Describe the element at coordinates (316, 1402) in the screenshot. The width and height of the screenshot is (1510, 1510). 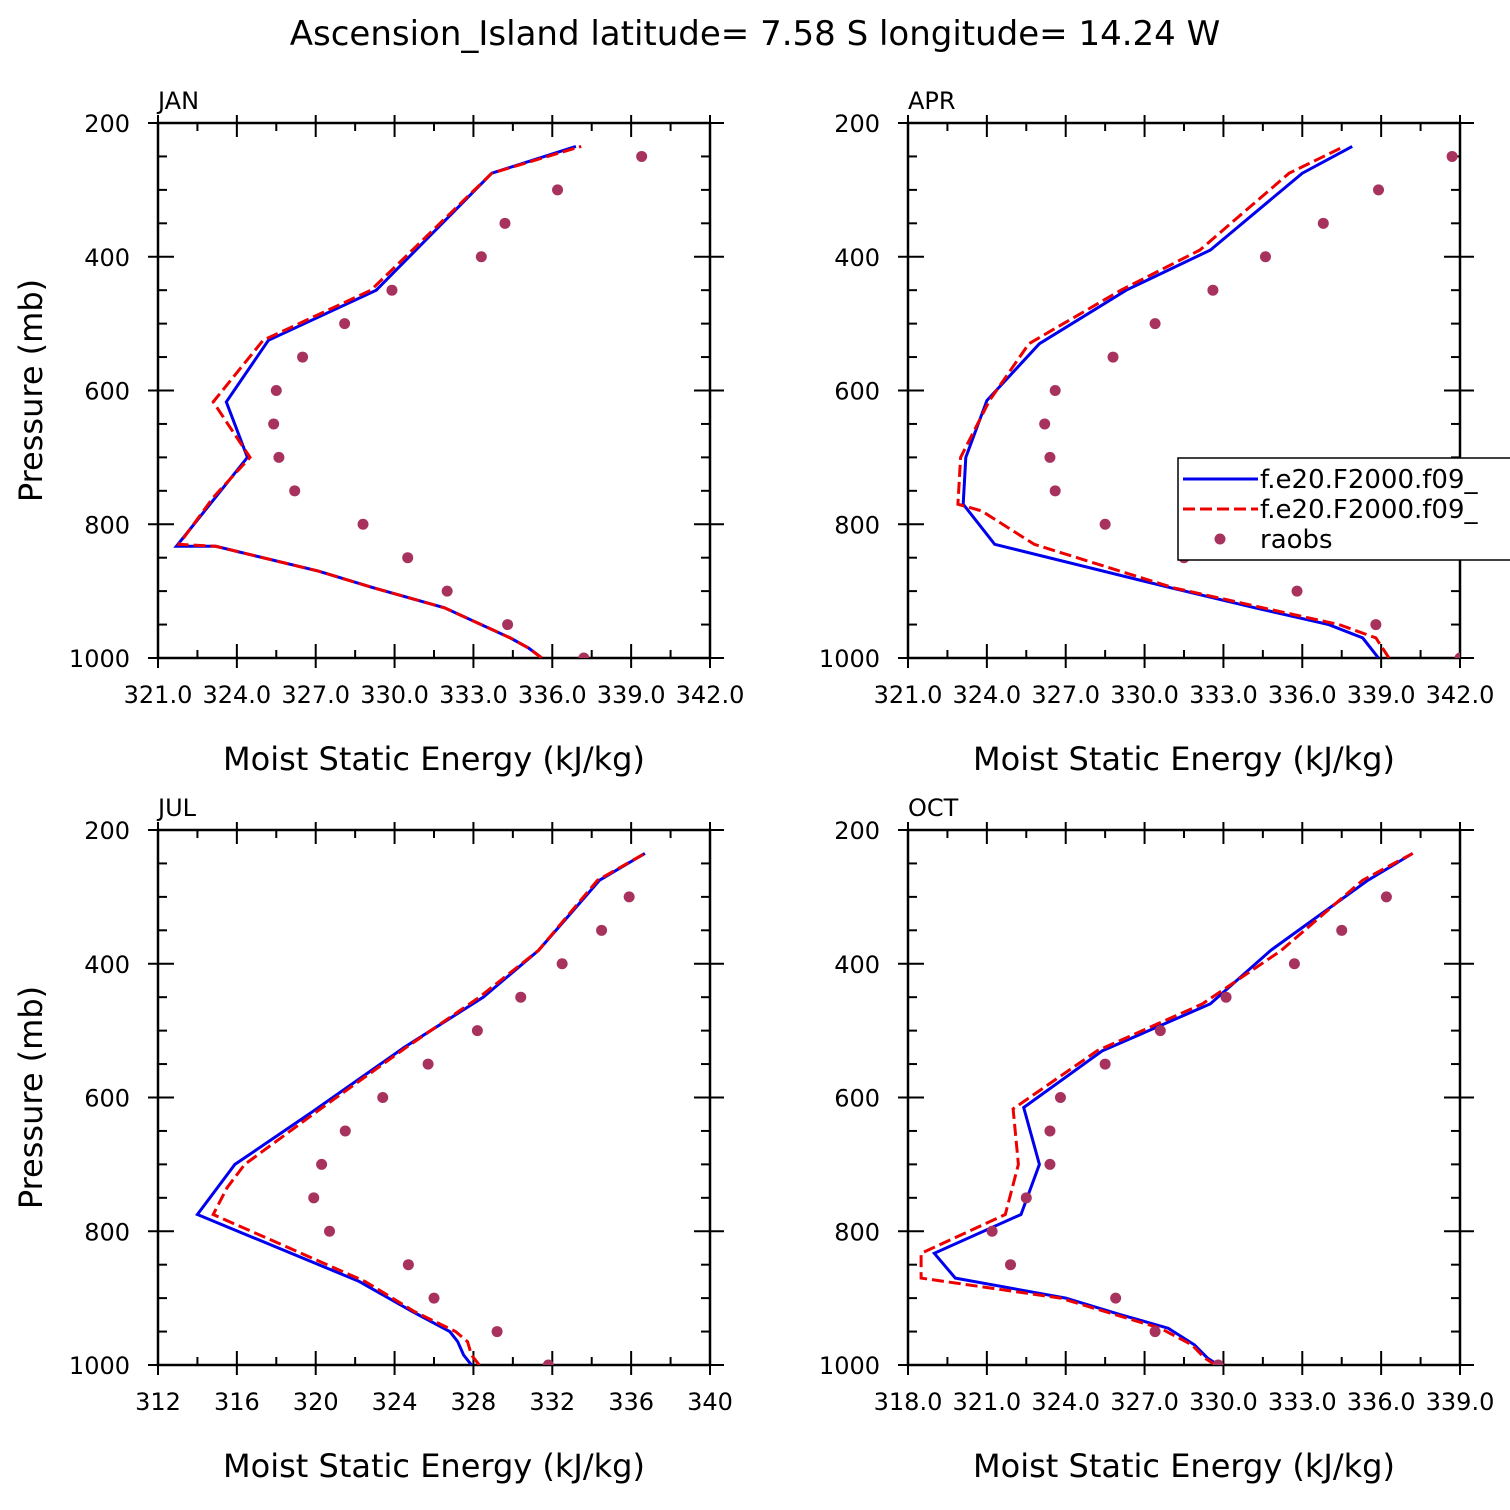
I see `x-tick-label: 320` at that location.